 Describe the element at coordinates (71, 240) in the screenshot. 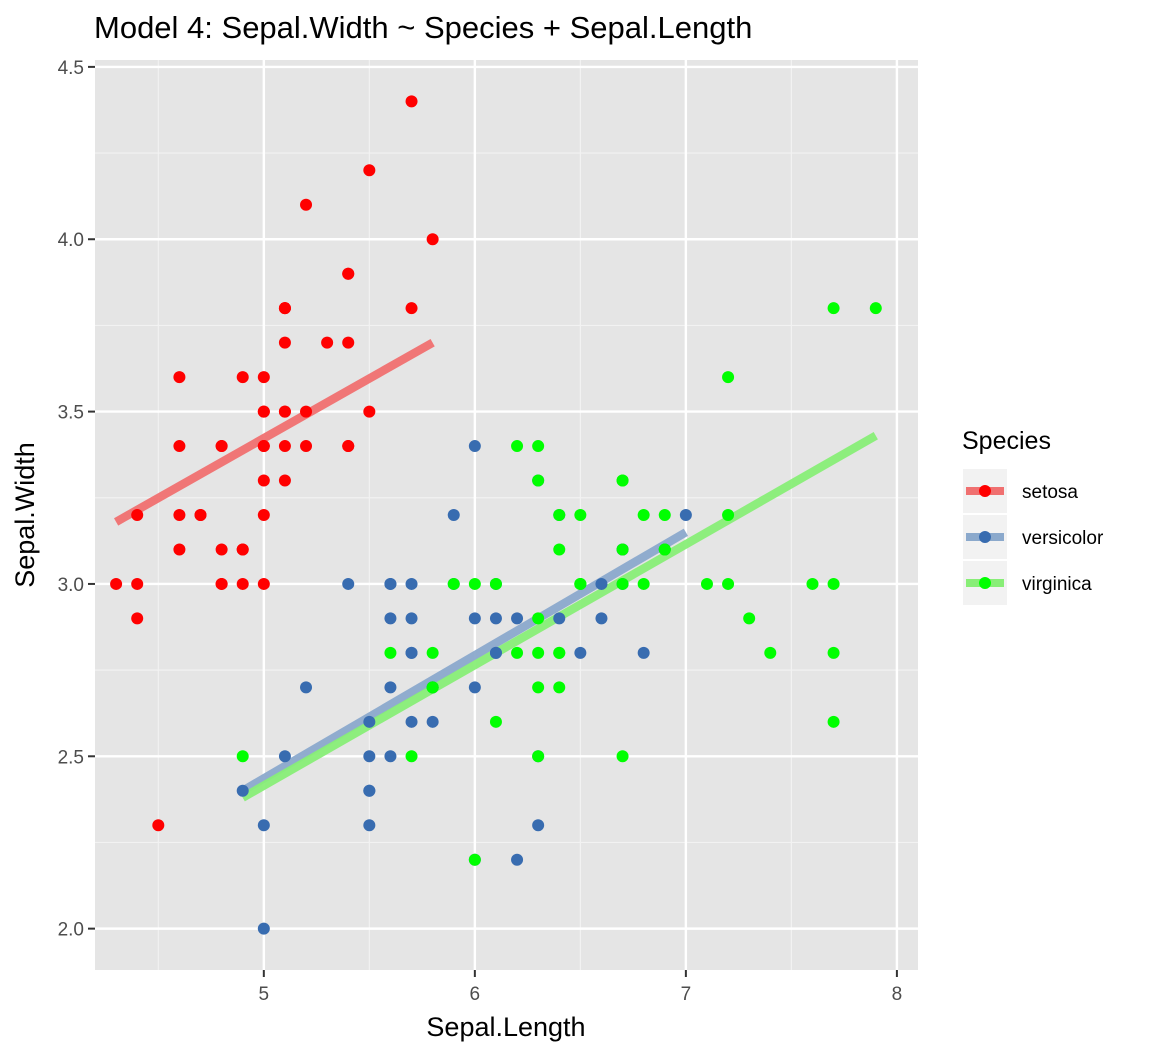

I see `y-tick-label: 4.0` at that location.